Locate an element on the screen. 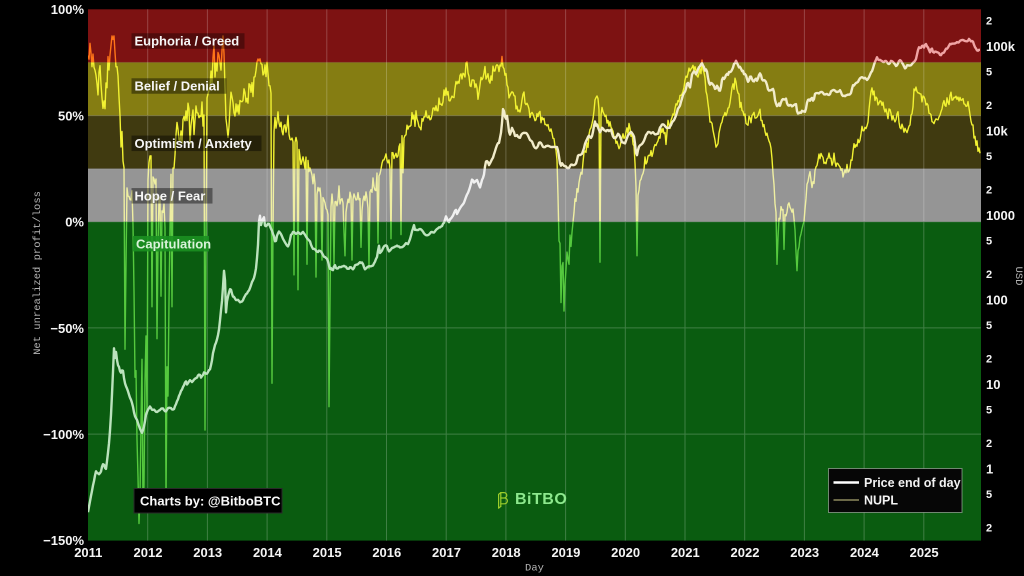 The height and width of the screenshot is (576, 1024). svg-text: Capitulation is located at coordinates (173, 243).